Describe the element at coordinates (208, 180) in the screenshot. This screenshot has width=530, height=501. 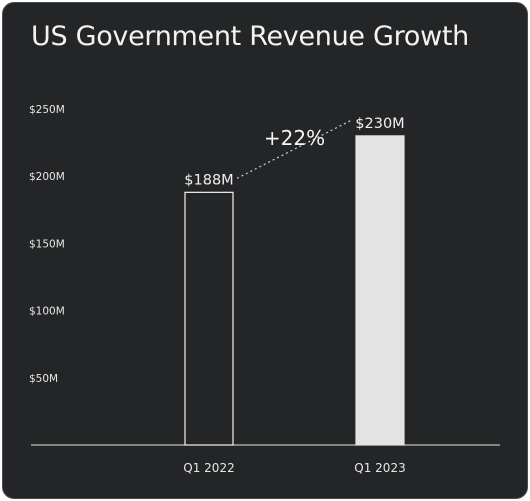
I see `data-label: $188M` at that location.